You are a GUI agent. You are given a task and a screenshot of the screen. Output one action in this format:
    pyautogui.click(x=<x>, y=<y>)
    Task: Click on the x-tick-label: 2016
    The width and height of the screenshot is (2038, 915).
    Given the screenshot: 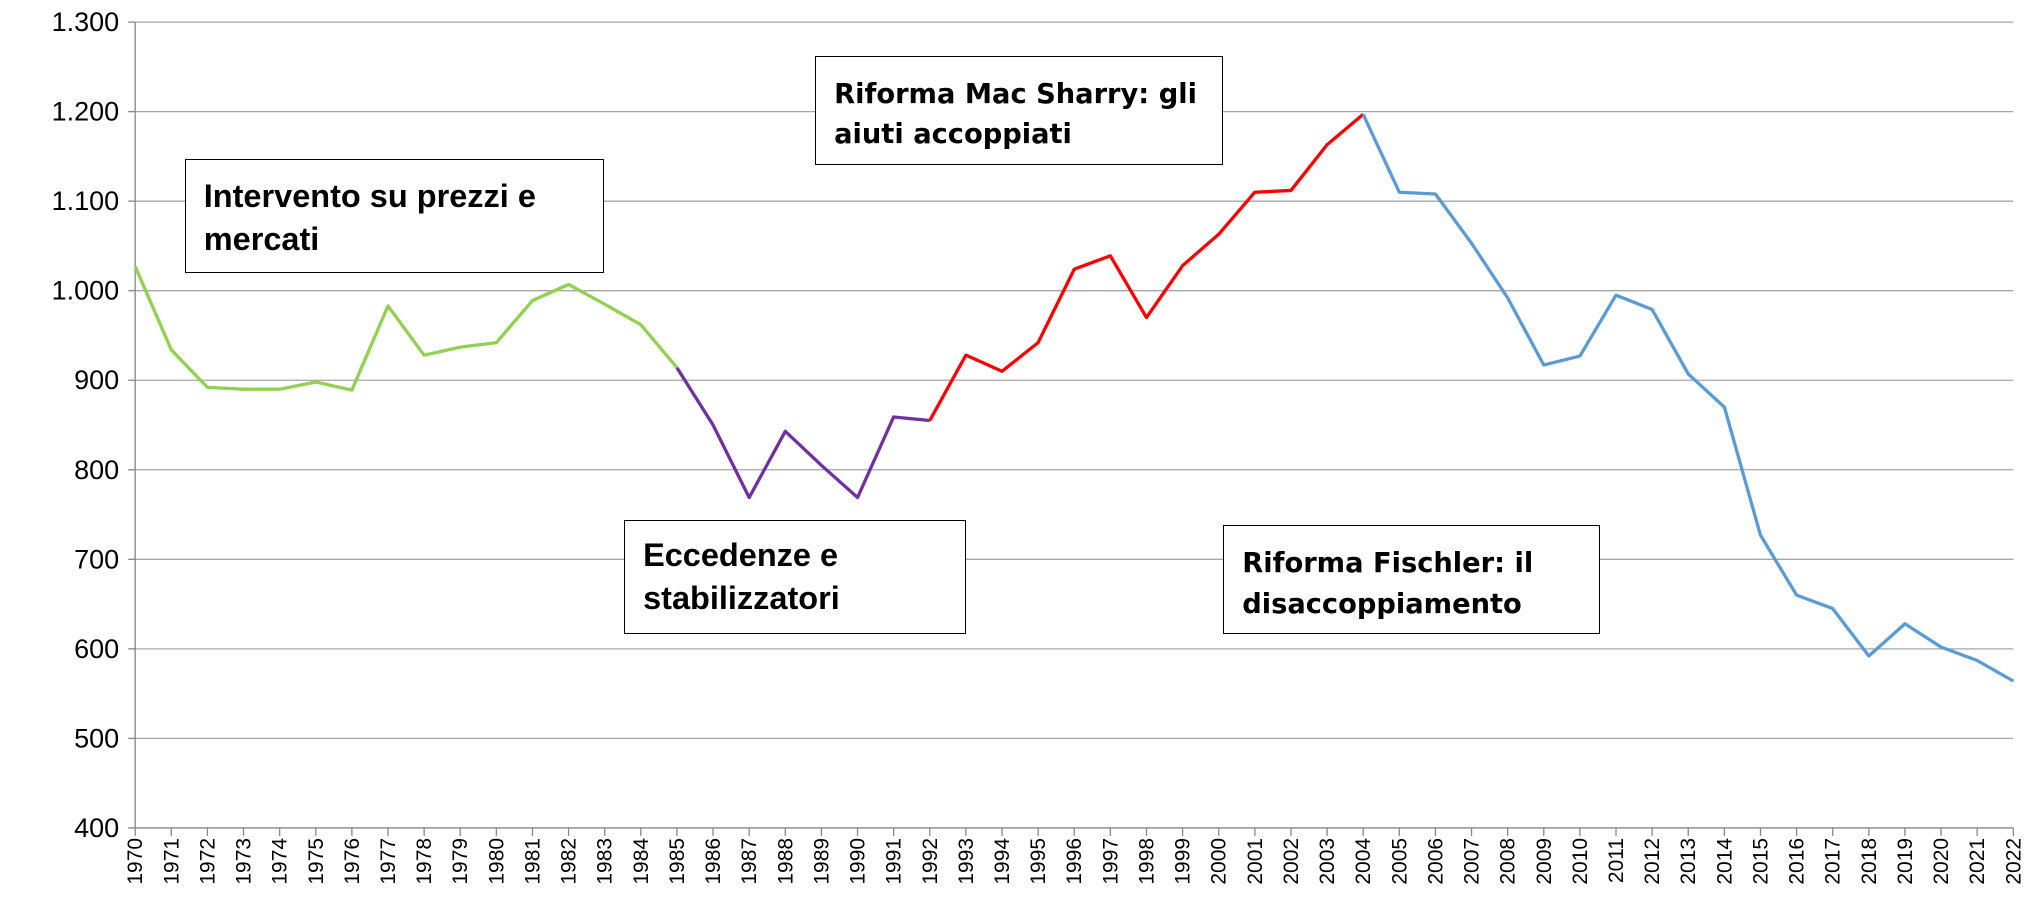 What is the action you would take?
    pyautogui.click(x=1797, y=861)
    